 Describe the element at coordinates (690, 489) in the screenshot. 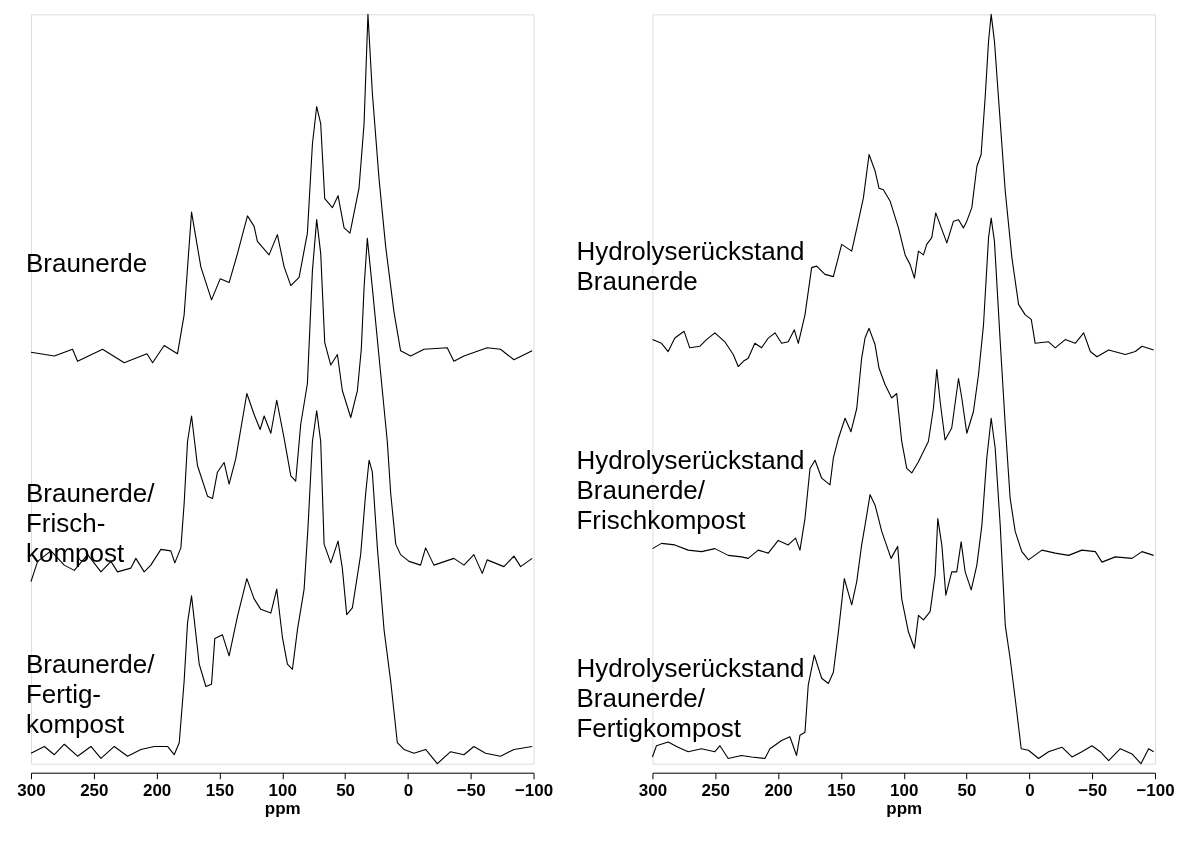

I see `series-label: Hydrolyserückstand Braunerde/ Frischkompost` at that location.